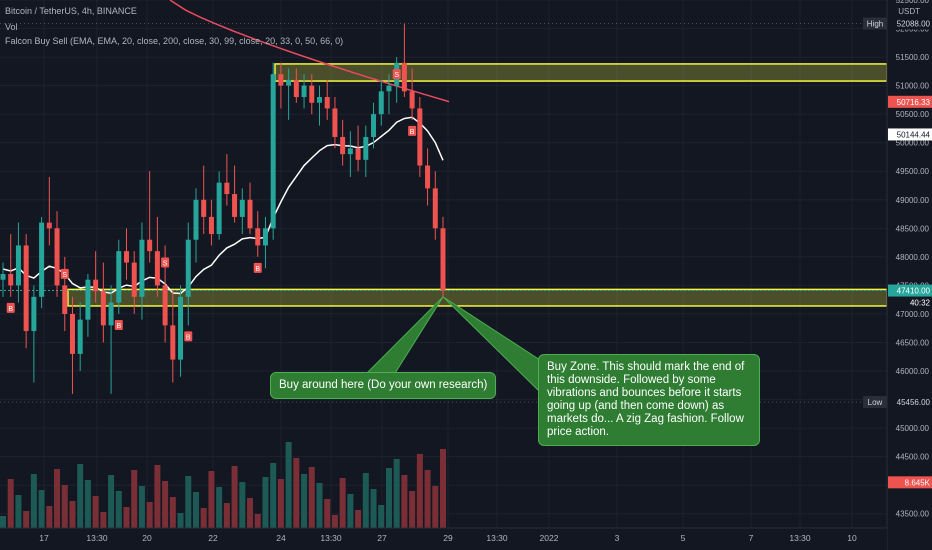  What do you see at coordinates (751, 538) in the screenshot?
I see `x-tick-label: 7` at bounding box center [751, 538].